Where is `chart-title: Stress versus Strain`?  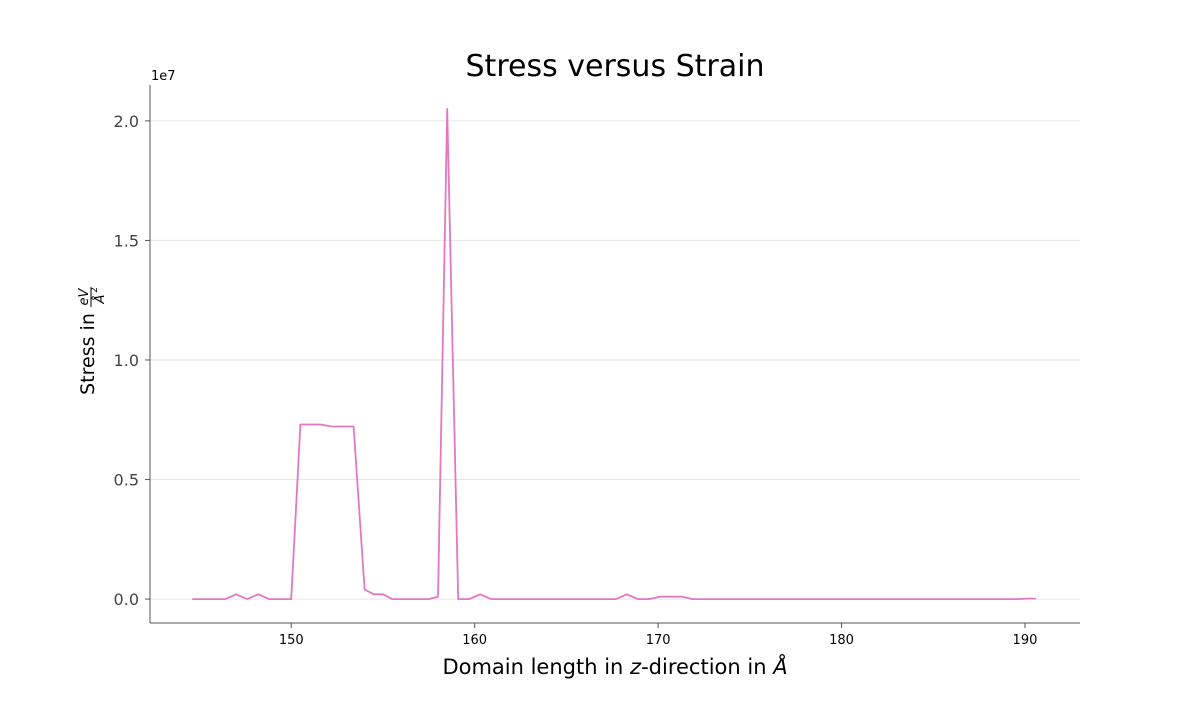 chart-title: Stress versus Strain is located at coordinates (615, 66).